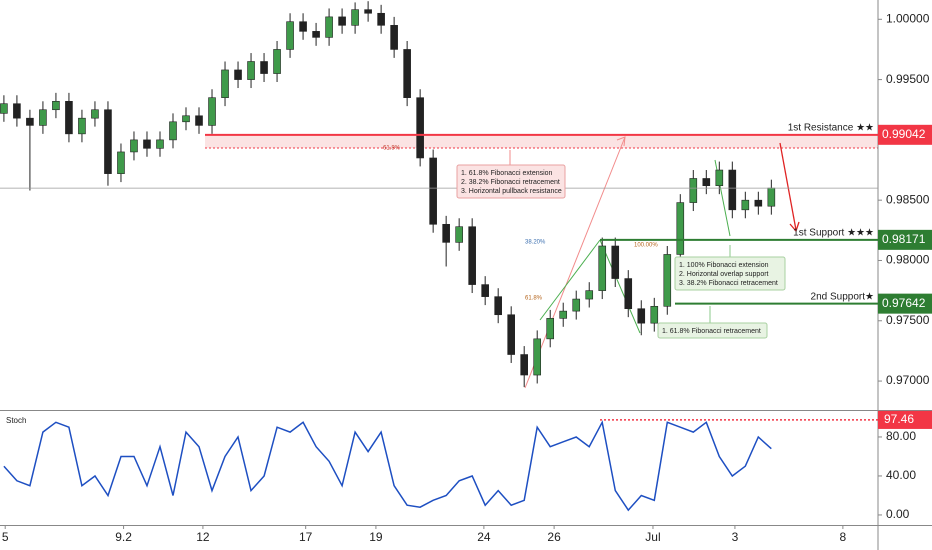  I want to click on stoch-line, so click(387, 466).